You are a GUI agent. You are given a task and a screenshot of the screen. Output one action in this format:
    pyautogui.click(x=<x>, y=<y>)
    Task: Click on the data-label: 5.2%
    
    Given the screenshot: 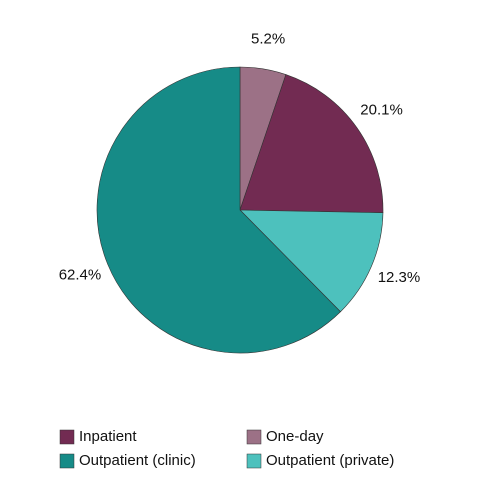 What is the action you would take?
    pyautogui.click(x=268, y=38)
    